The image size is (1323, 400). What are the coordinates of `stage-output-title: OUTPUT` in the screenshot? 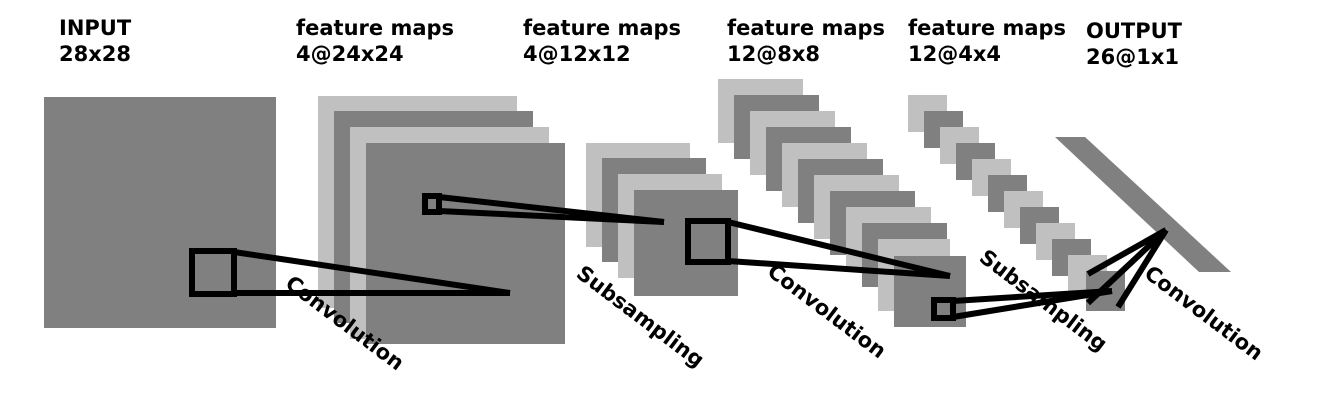 It's located at (1134, 31).